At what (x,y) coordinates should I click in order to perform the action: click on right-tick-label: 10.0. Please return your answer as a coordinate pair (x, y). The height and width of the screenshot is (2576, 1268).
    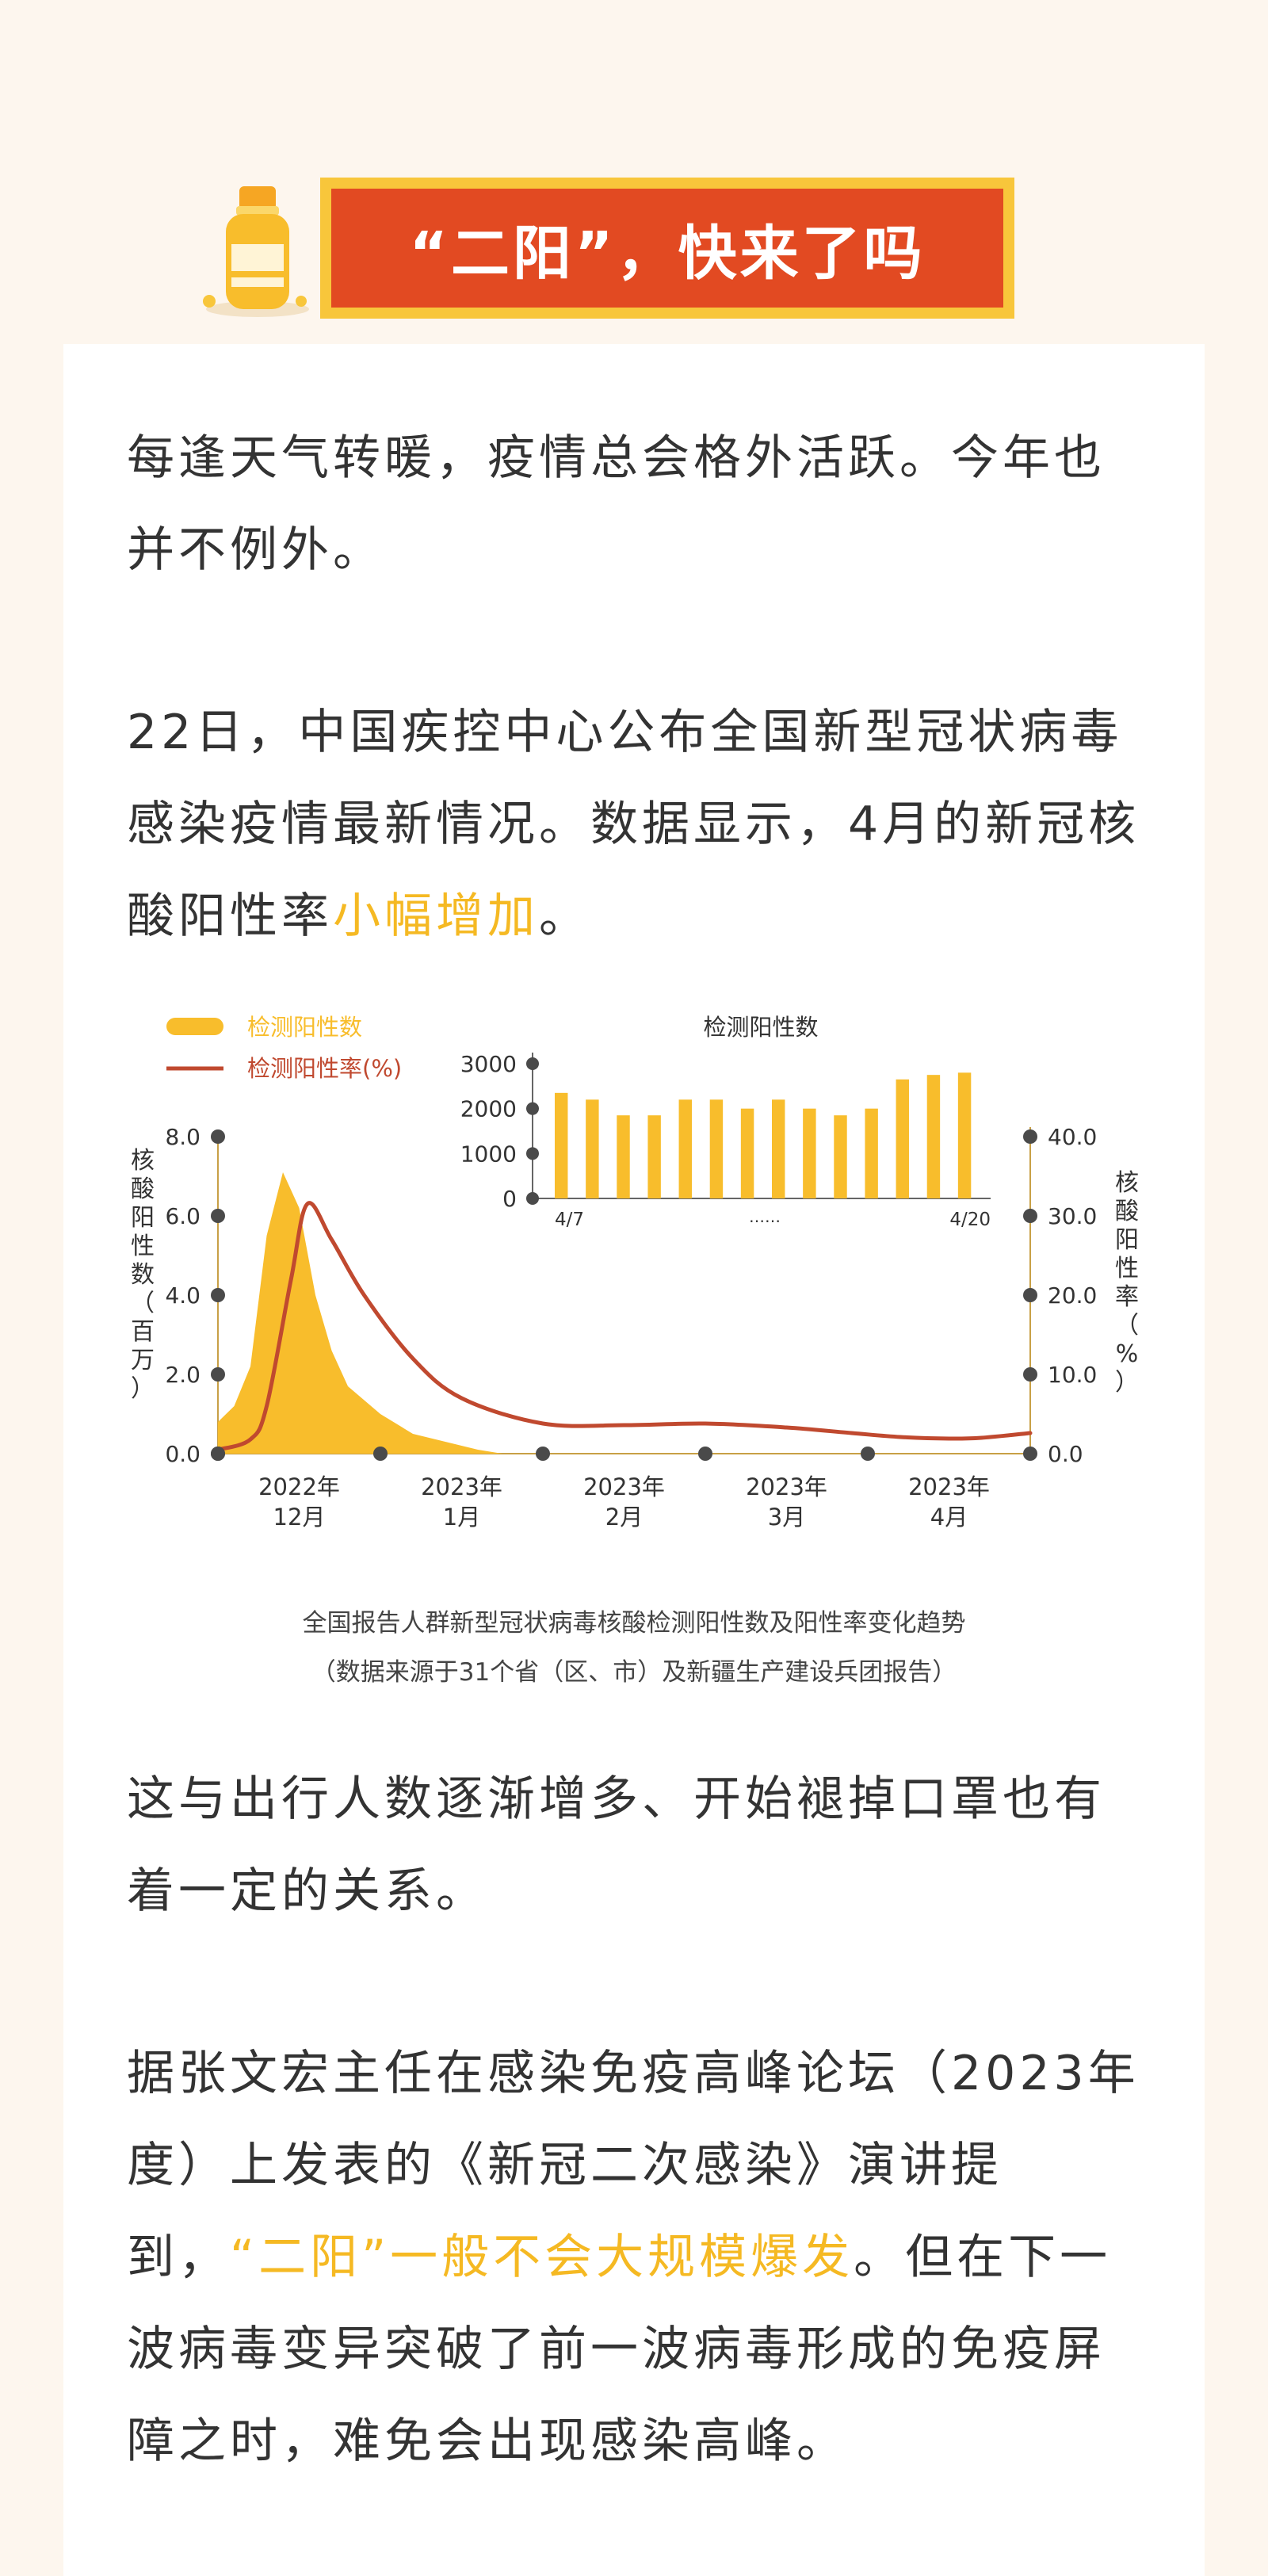
    Looking at the image, I should click on (1072, 1375).